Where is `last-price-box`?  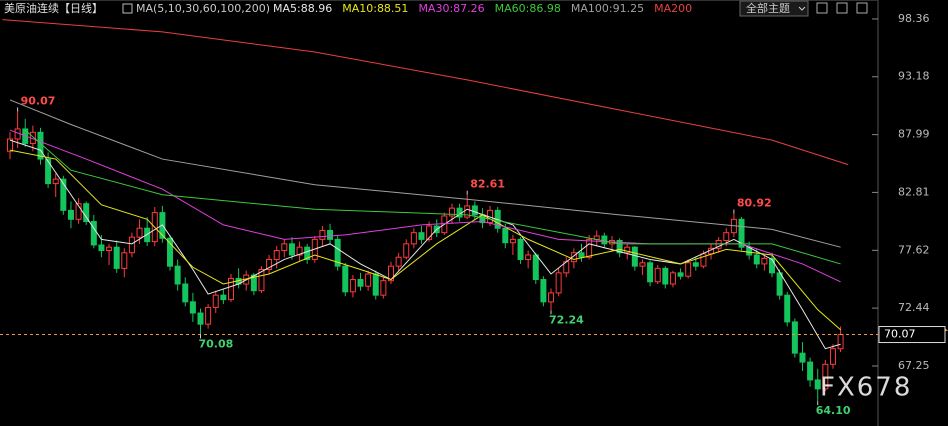 last-price-box is located at coordinates (912, 335).